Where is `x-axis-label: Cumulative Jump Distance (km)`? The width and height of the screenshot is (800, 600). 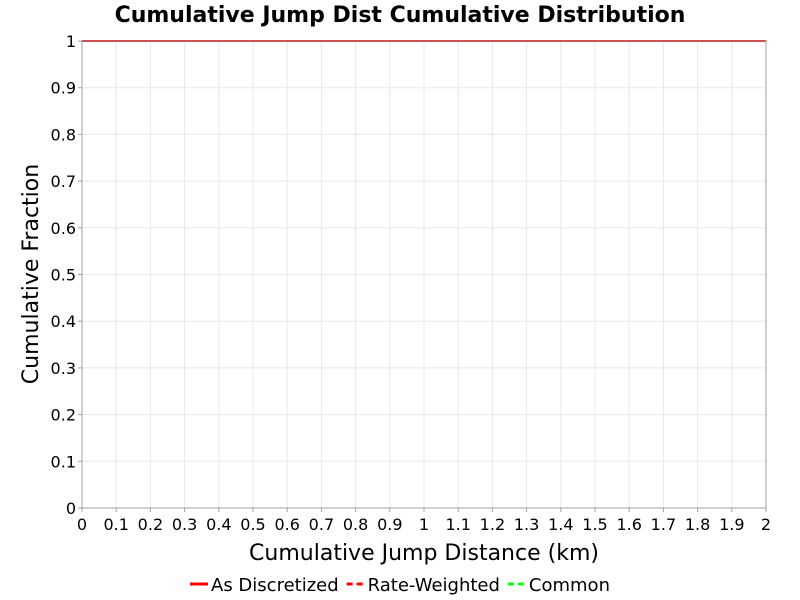
x-axis-label: Cumulative Jump Distance (km) is located at coordinates (424, 553).